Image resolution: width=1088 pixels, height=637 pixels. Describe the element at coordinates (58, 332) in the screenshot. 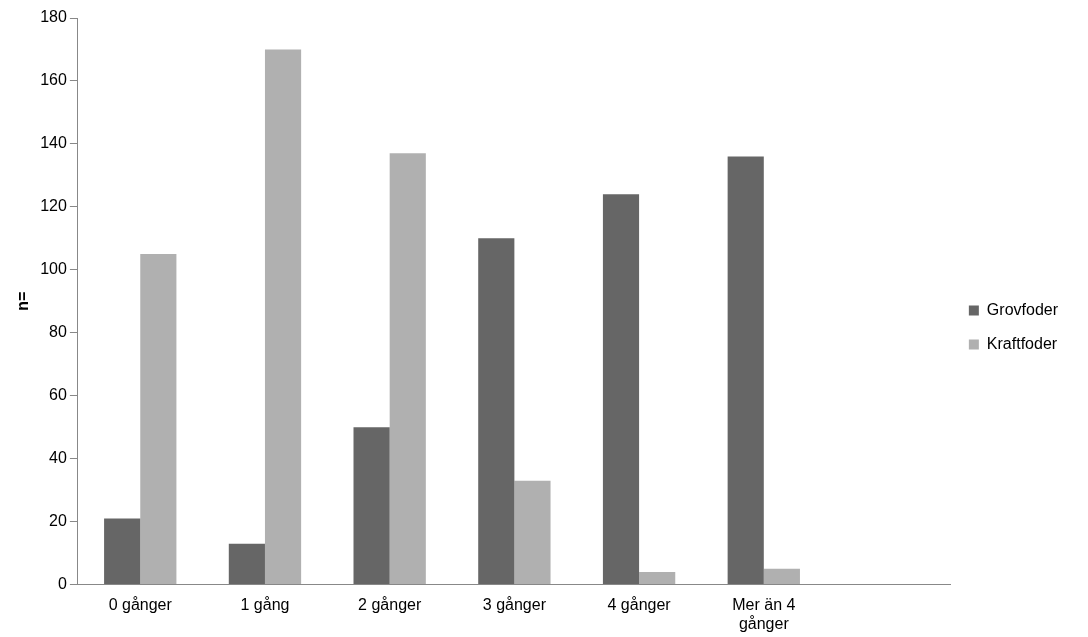

I see `y-tick-label: 80` at that location.